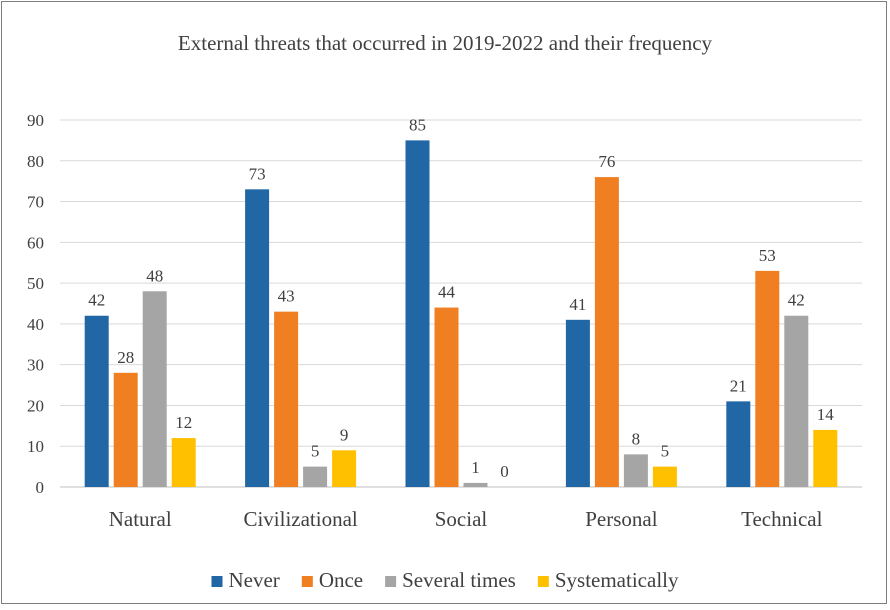 The image size is (890, 610). What do you see at coordinates (35, 324) in the screenshot?
I see `y-tick-label: 40` at bounding box center [35, 324].